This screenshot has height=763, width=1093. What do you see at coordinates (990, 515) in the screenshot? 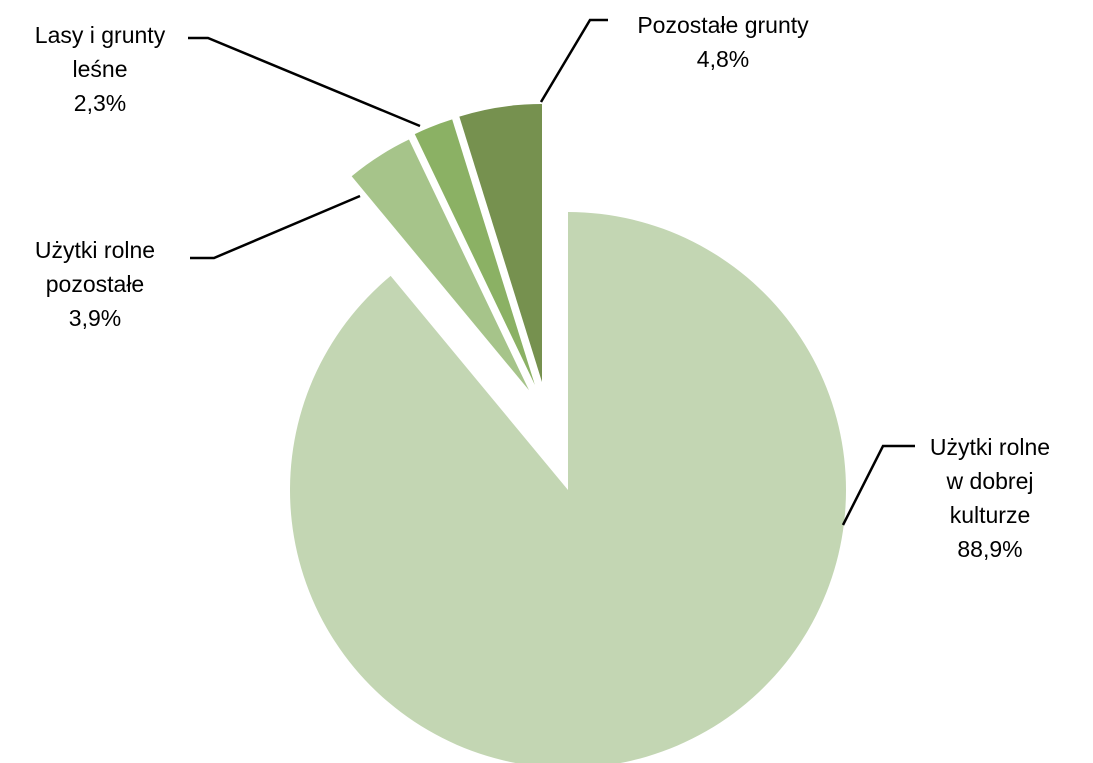
I see `slice-name-line: kulturze` at bounding box center [990, 515].